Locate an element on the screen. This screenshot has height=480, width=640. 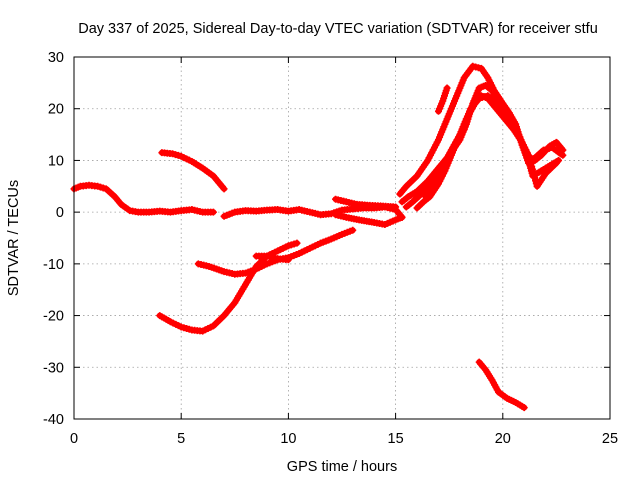
x-tick-label: 15 is located at coordinates (396, 439).